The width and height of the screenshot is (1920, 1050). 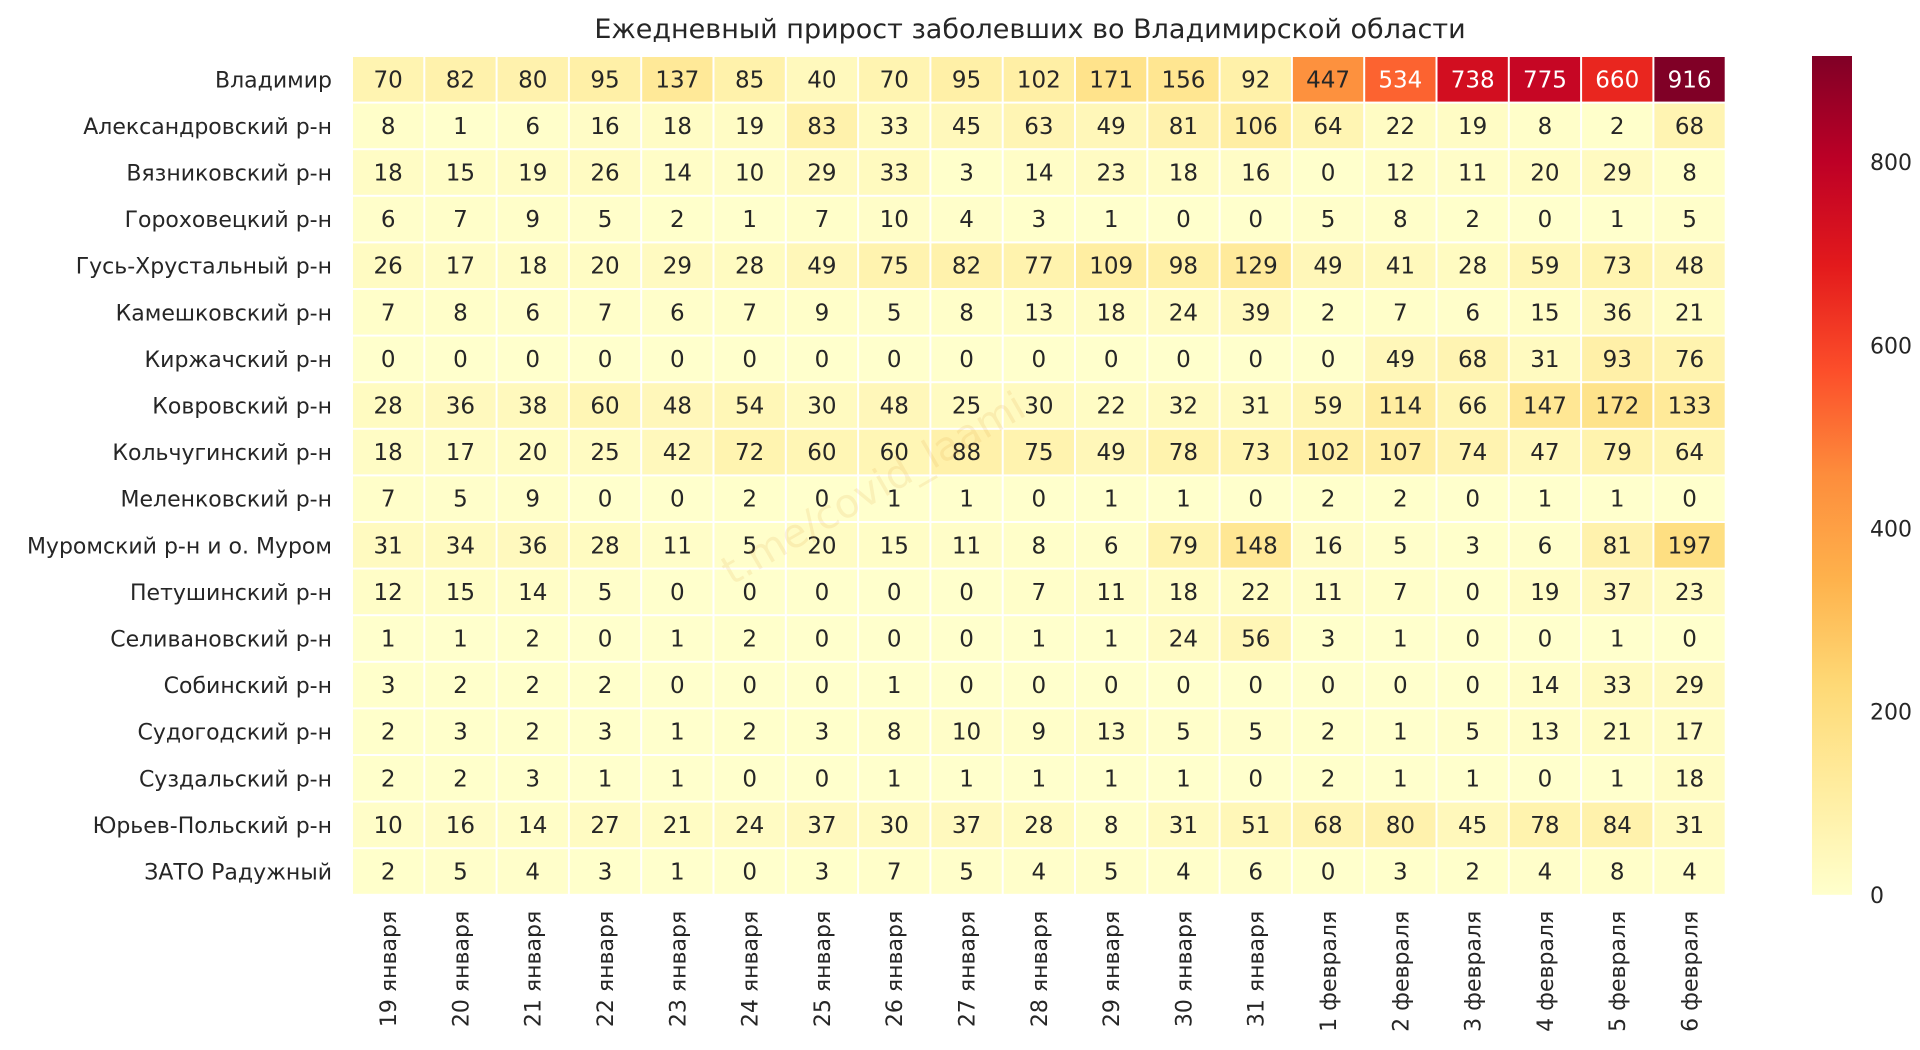 What do you see at coordinates (1038, 267) in the screenshot?
I see `cell-value-label: 77` at bounding box center [1038, 267].